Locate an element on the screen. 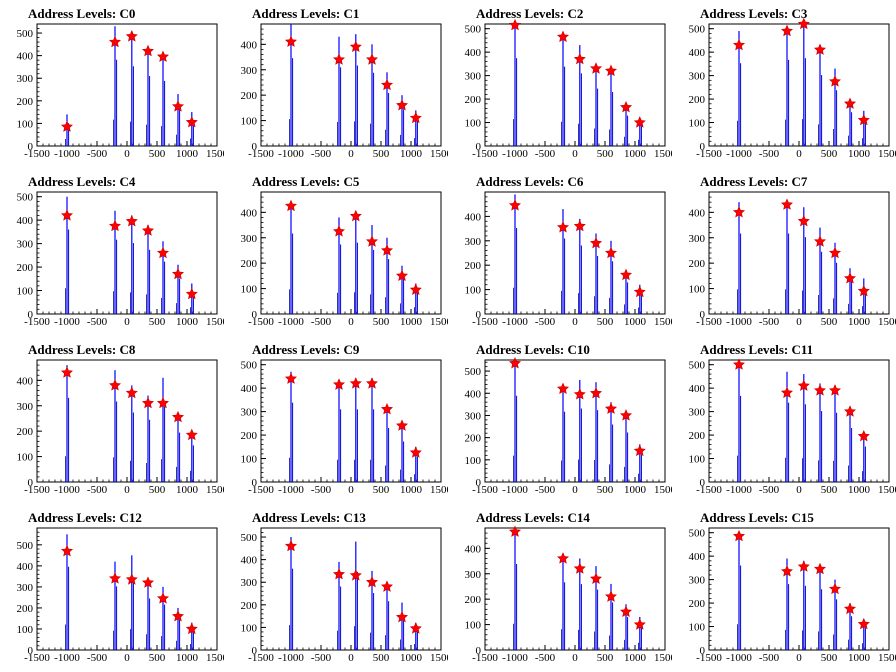  chart-title: Address Levels: C8 is located at coordinates (82, 349).